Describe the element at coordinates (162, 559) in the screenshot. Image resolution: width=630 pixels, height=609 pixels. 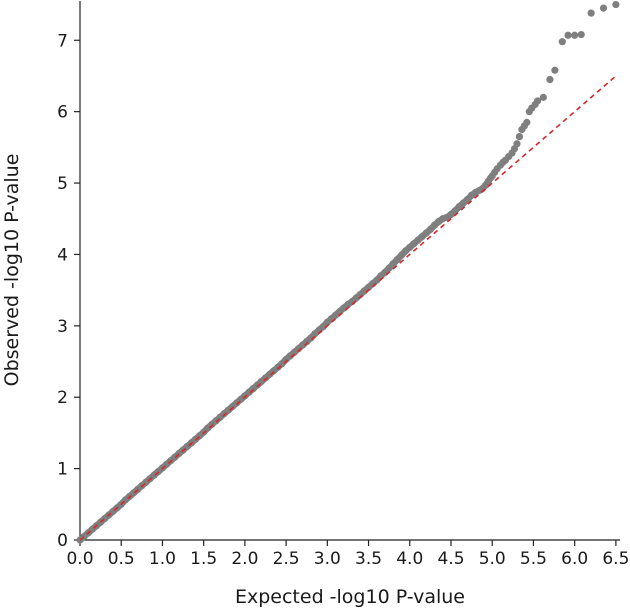
I see `x-tick-label: 1.0` at that location.